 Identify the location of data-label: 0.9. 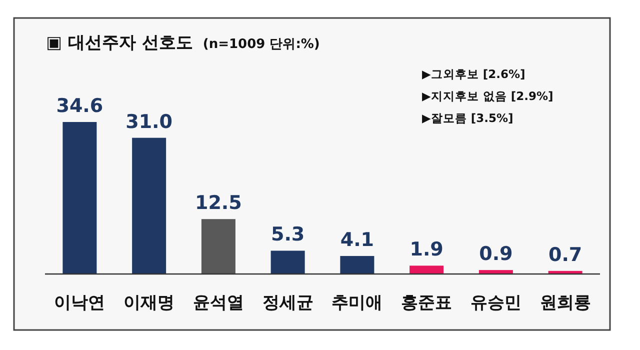
(496, 254).